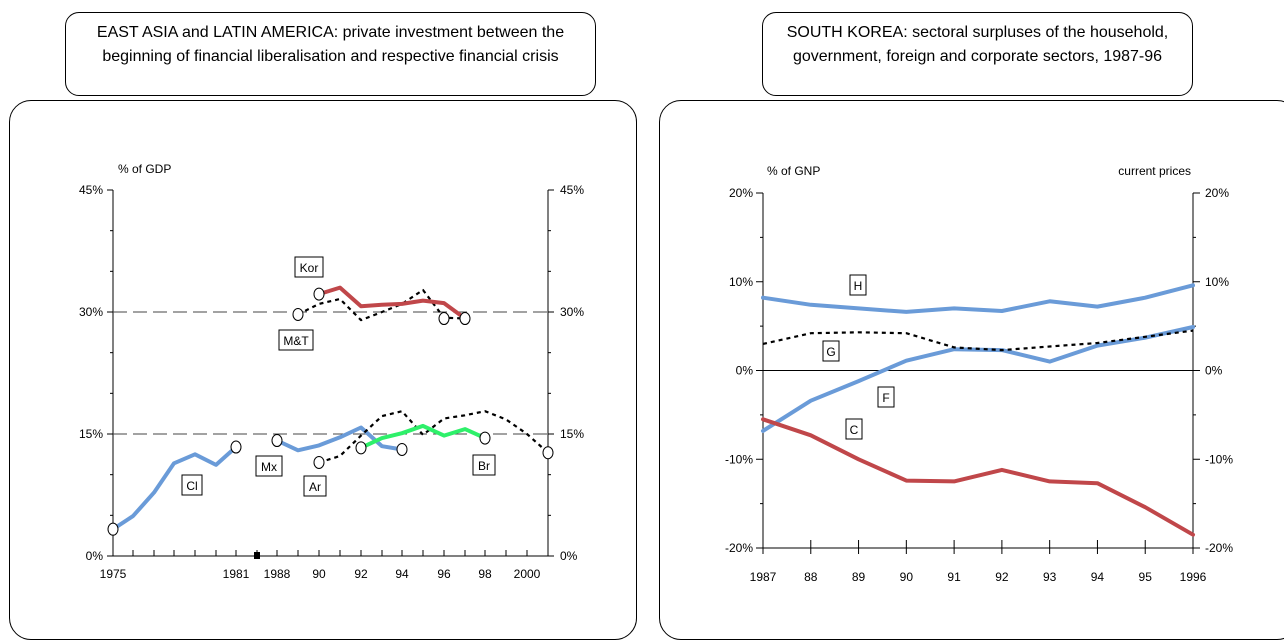 This screenshot has width=1284, height=640. I want to click on left-ytick-label-right: 15%, so click(572, 434).